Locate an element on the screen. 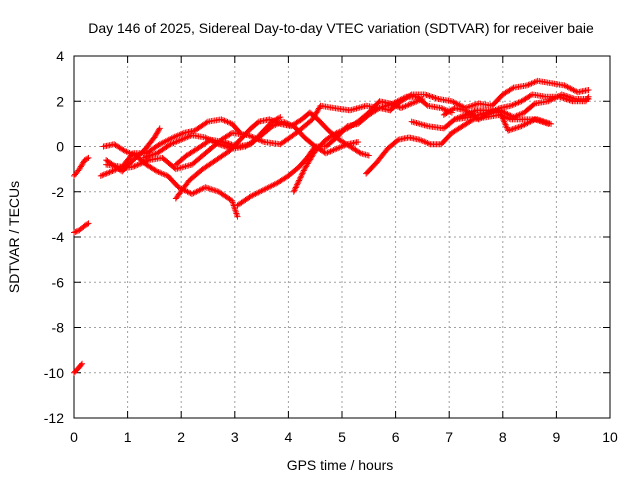 This screenshot has width=640, height=480. x-tick-label: 5 is located at coordinates (342, 437).